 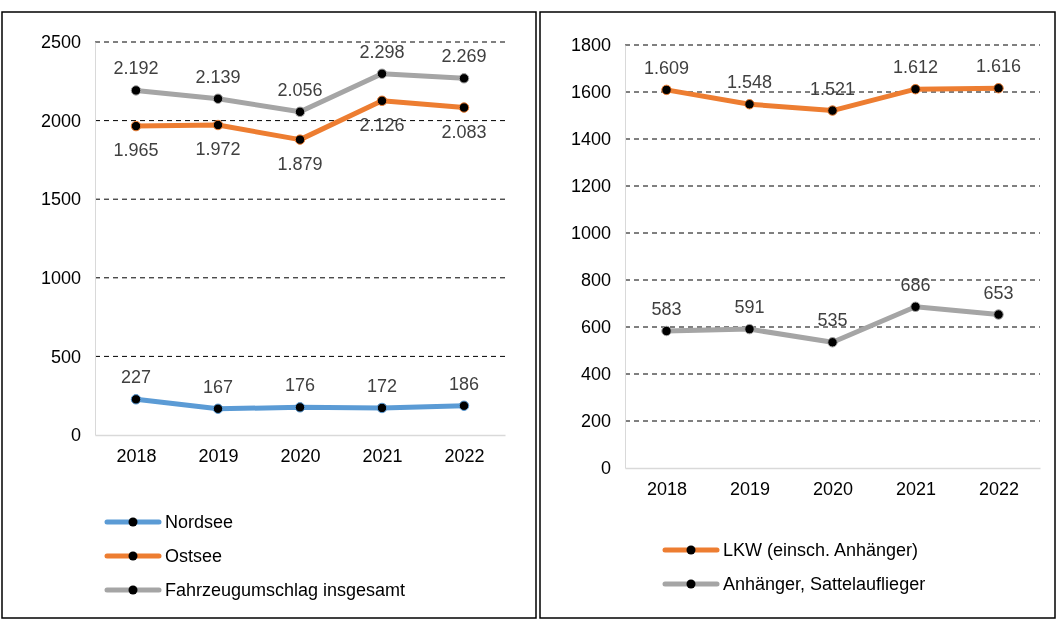 What do you see at coordinates (60, 120) in the screenshot?
I see `y-tick-label: 2000` at bounding box center [60, 120].